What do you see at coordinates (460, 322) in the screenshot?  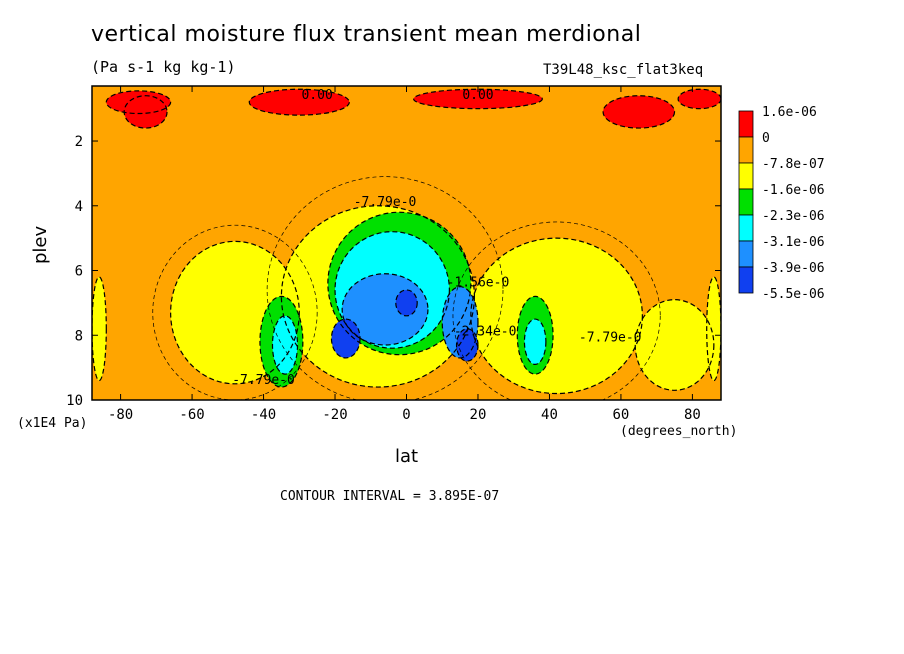 I see `contour-line--3.1e-06-1` at bounding box center [460, 322].